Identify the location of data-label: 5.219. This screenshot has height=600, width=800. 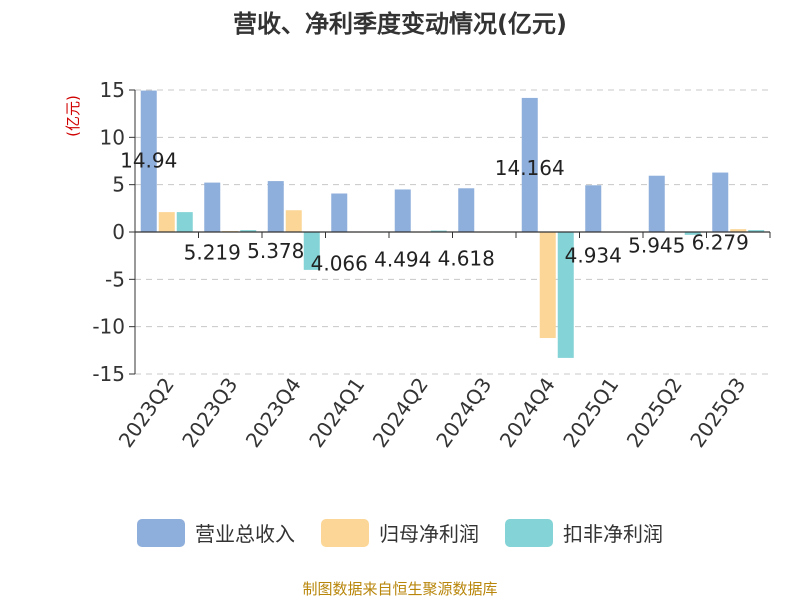
(212, 253).